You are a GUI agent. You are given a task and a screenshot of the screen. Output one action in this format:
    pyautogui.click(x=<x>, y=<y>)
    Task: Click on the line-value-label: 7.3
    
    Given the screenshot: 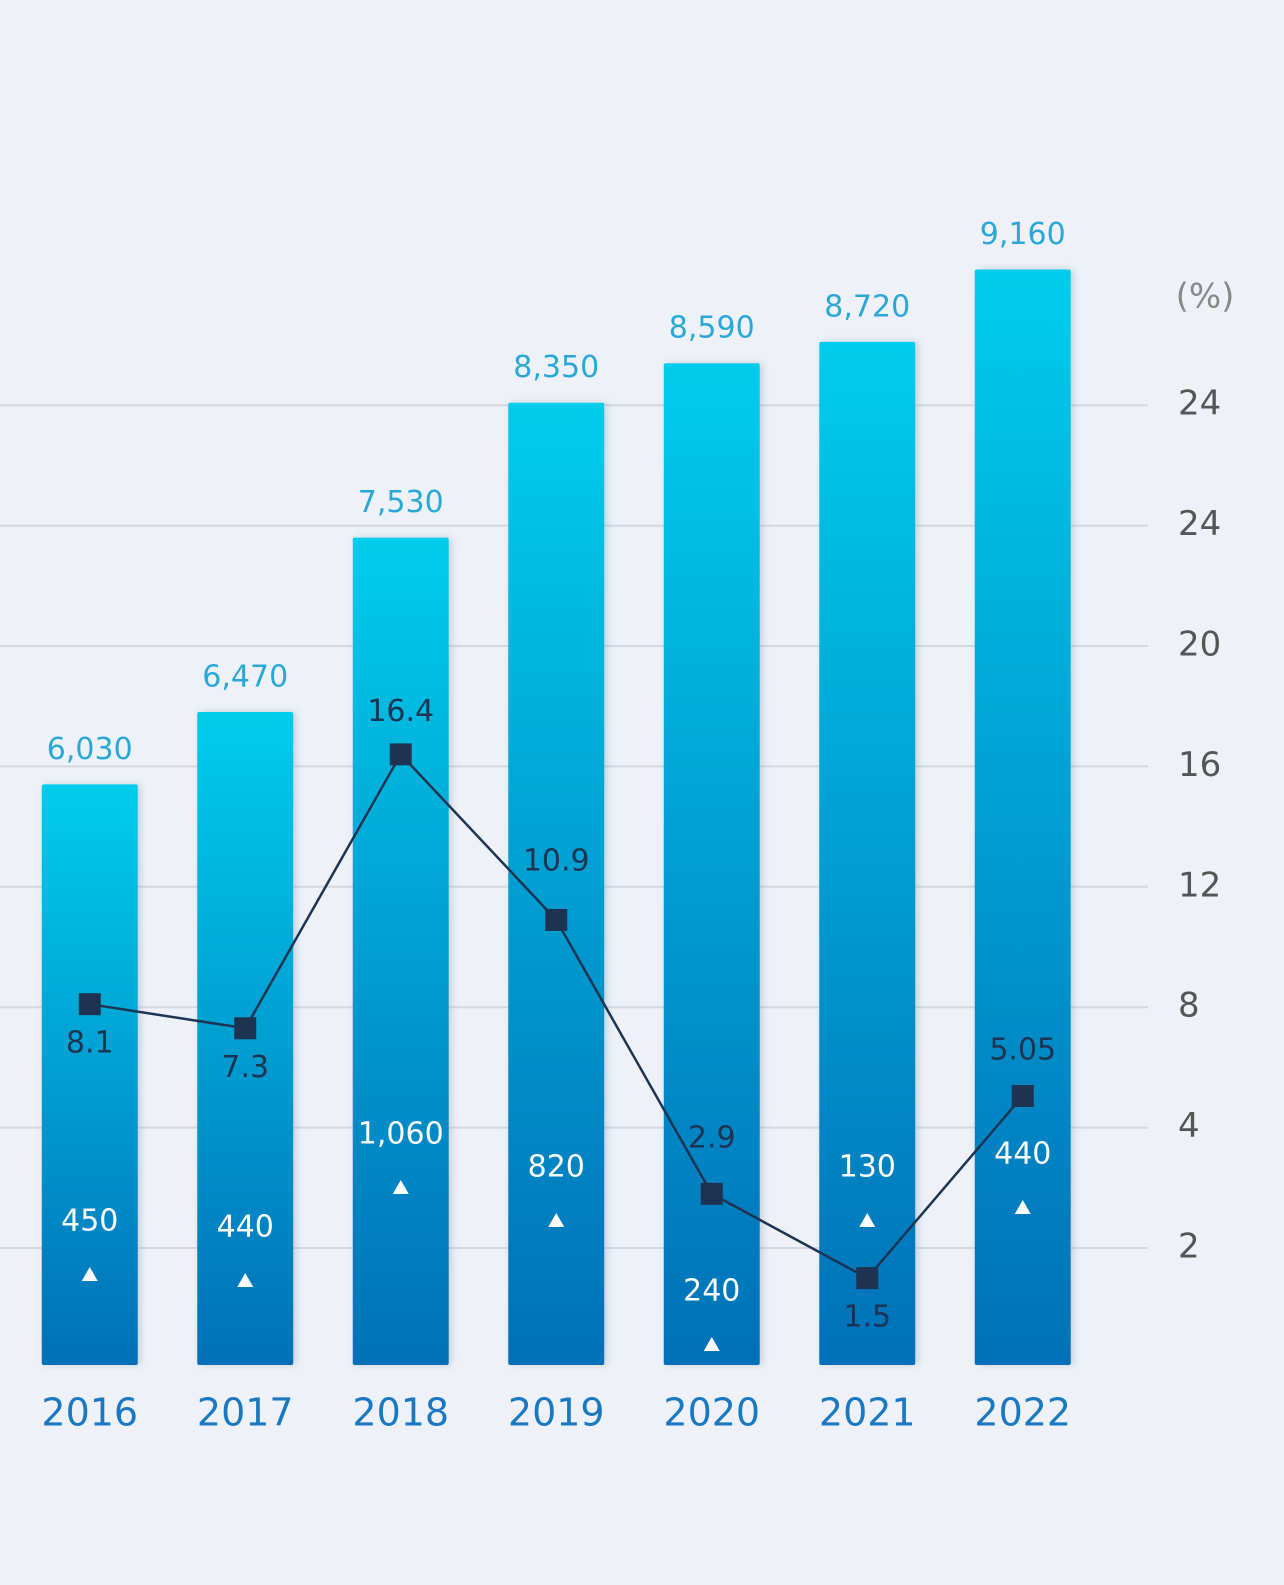 What is the action you would take?
    pyautogui.click(x=245, y=1067)
    